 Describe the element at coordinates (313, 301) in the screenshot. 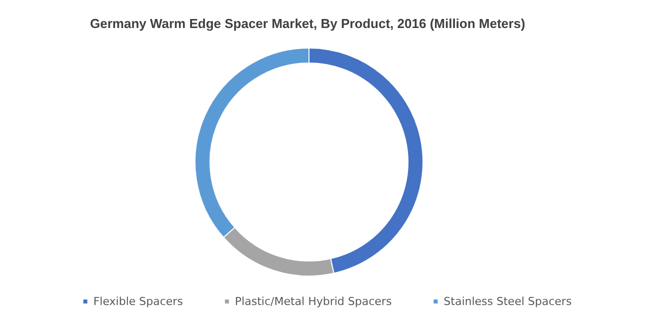

I see `legend-label: Plastic/Metal Hybrid Spacers` at that location.